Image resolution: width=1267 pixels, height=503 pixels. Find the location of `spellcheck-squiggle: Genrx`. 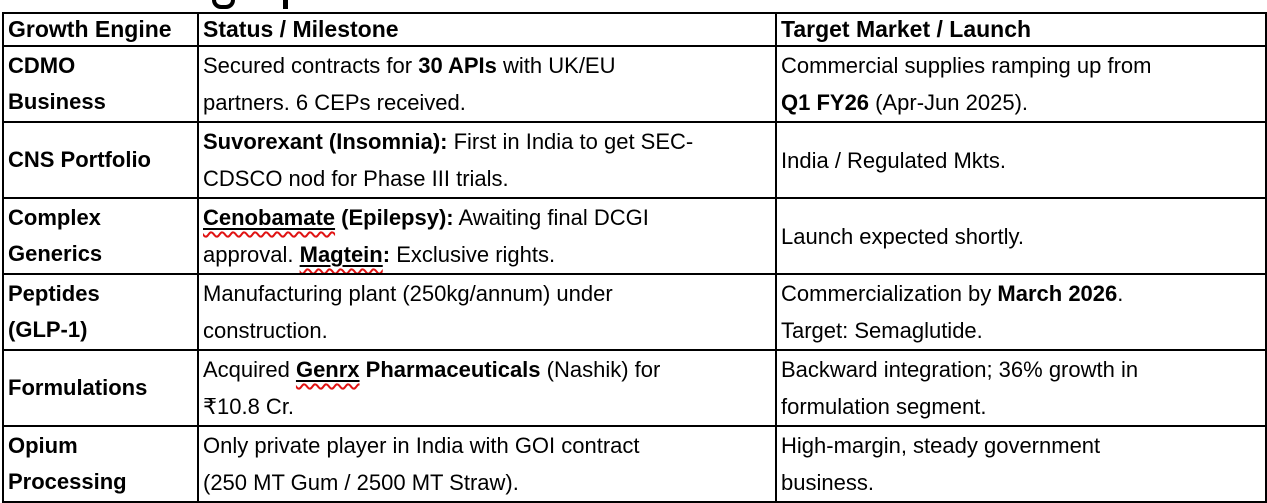

spellcheck-squiggle: Genrx is located at coordinates (328, 369).